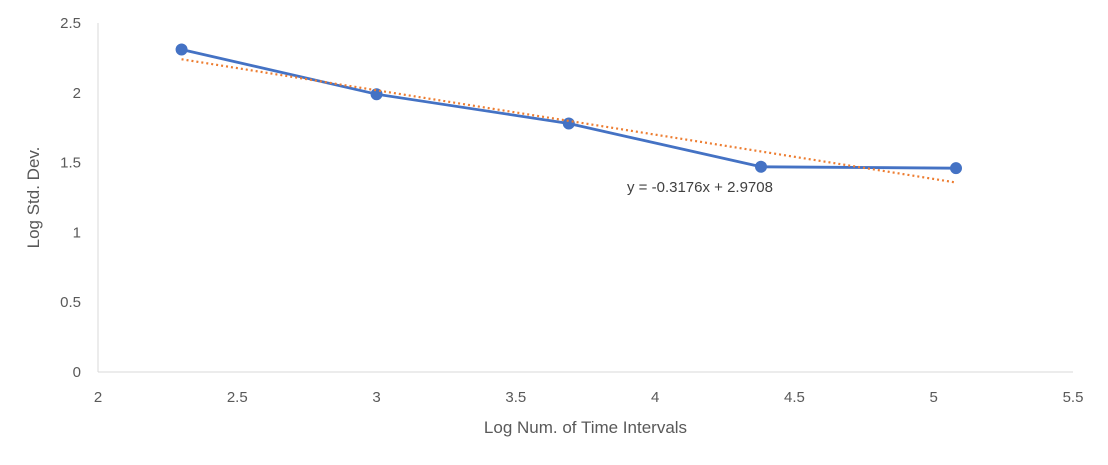 The image size is (1108, 465). Describe the element at coordinates (376, 397) in the screenshot. I see `x-tick-label: 3` at that location.